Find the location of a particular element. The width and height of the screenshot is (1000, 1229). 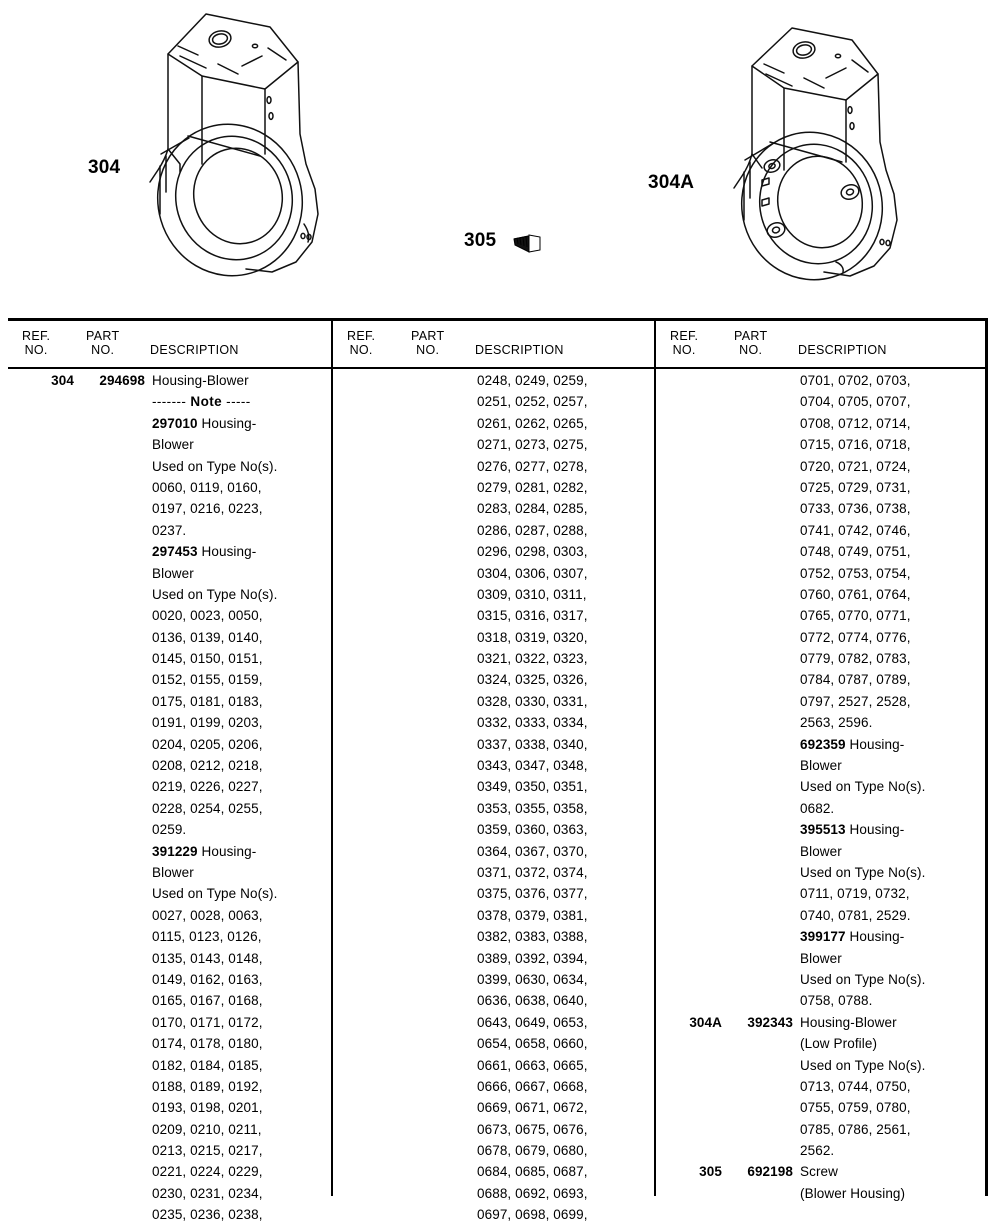

table-row: 0191, 0199, 0203, is located at coordinates (169, 725).